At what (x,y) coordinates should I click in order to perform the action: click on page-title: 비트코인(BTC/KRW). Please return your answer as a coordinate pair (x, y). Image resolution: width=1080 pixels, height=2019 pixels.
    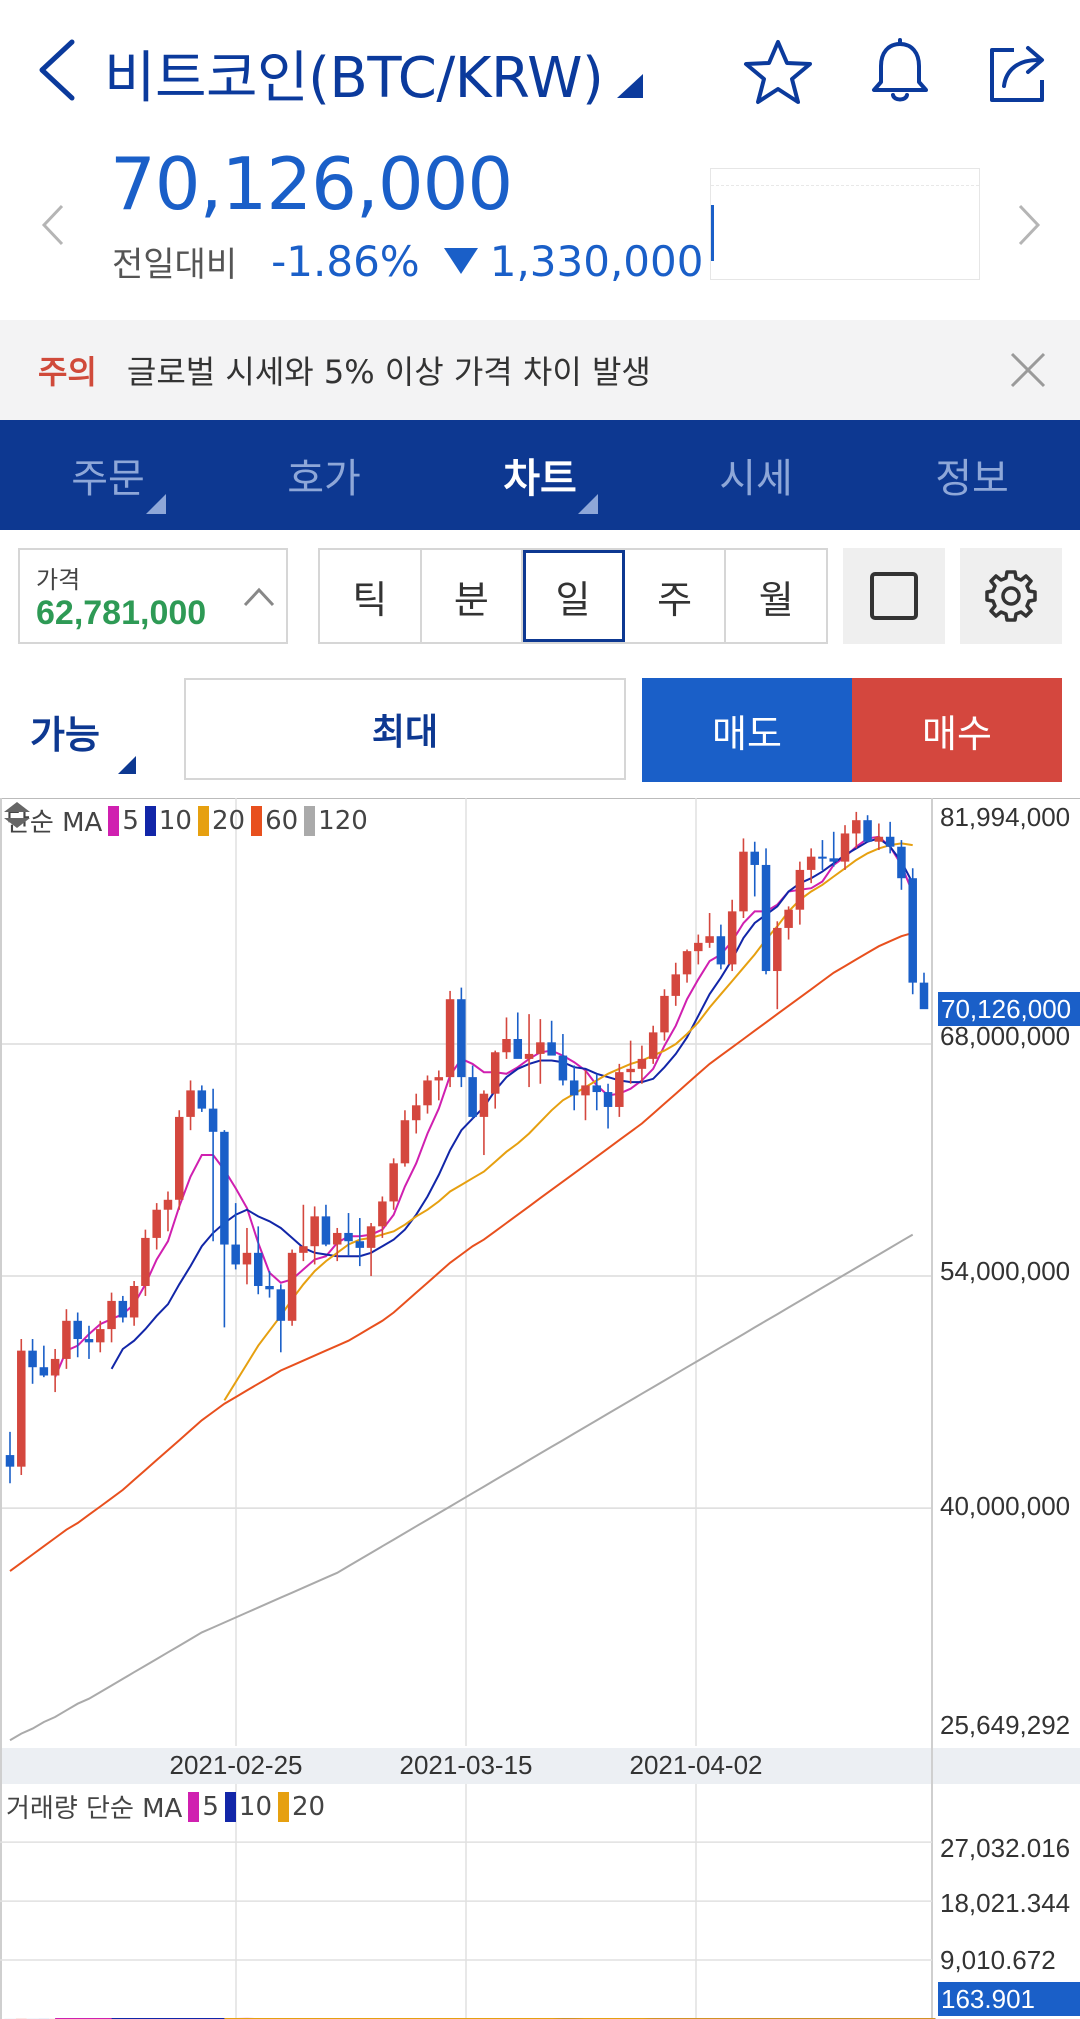
    Looking at the image, I should click on (354, 78).